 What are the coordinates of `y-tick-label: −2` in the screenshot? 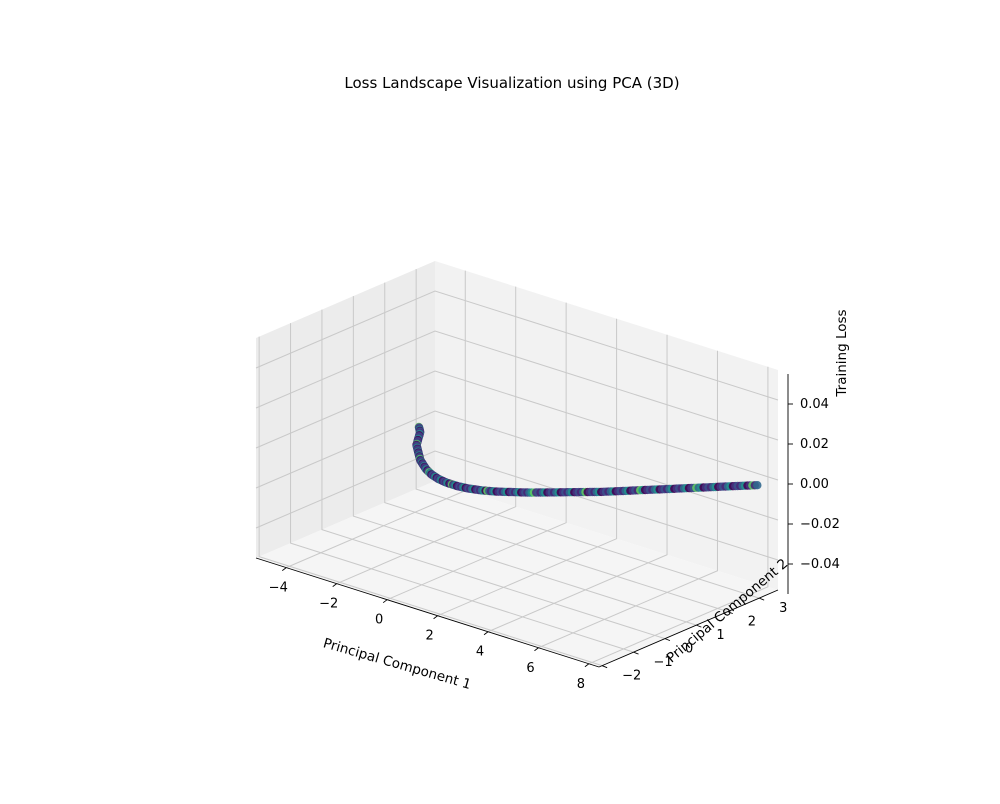 It's located at (631, 676).